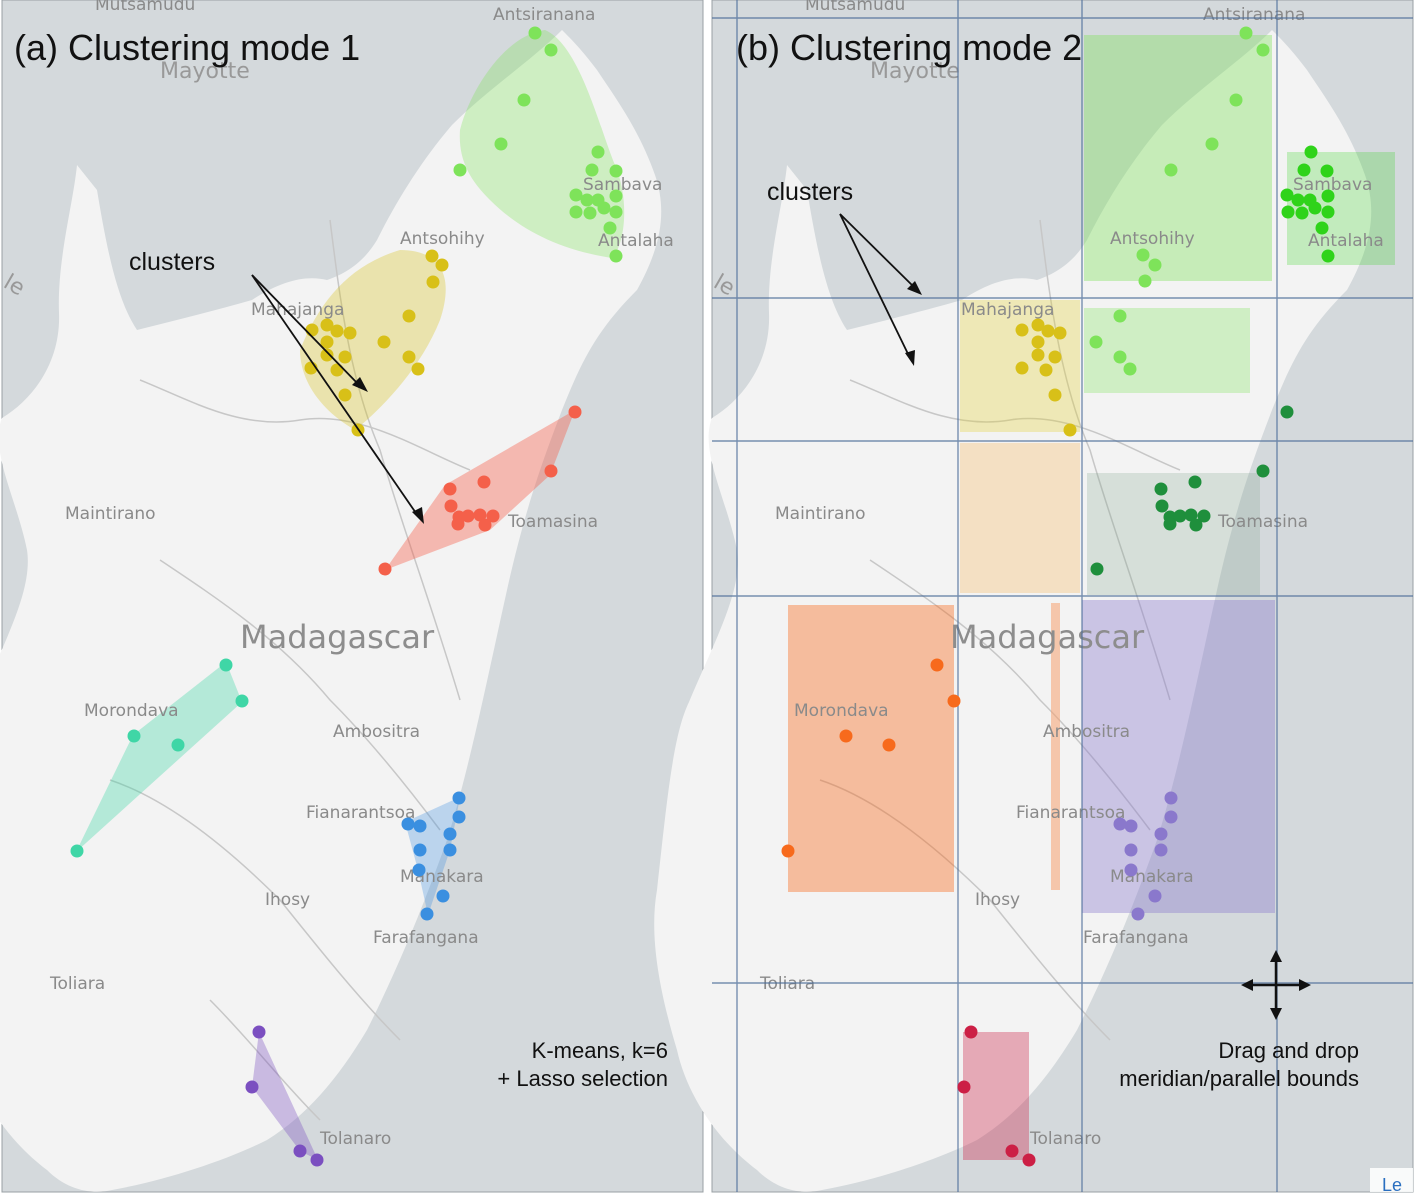  What do you see at coordinates (871, 748) in the screenshot?
I see `region-b-orange` at bounding box center [871, 748].